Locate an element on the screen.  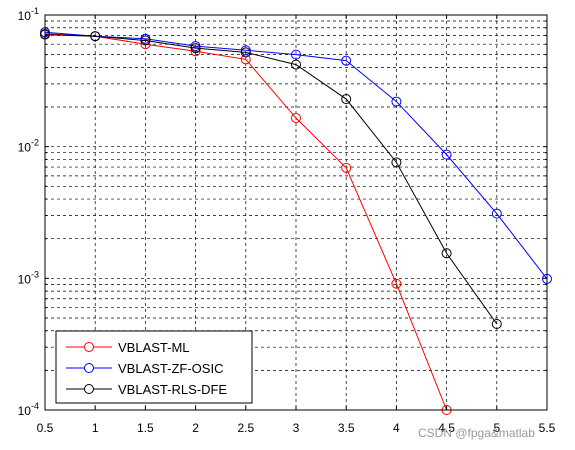
y-tick-label: 10⁻³ is located at coordinates (28, 277).